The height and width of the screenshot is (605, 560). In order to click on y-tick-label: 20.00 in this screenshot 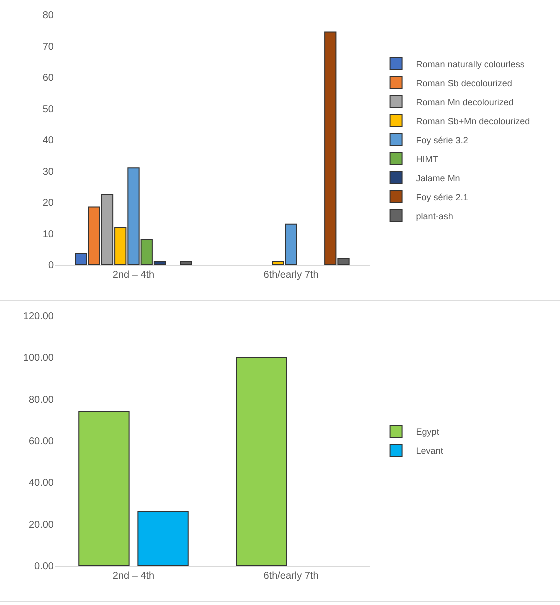, I will do `click(41, 525)`.